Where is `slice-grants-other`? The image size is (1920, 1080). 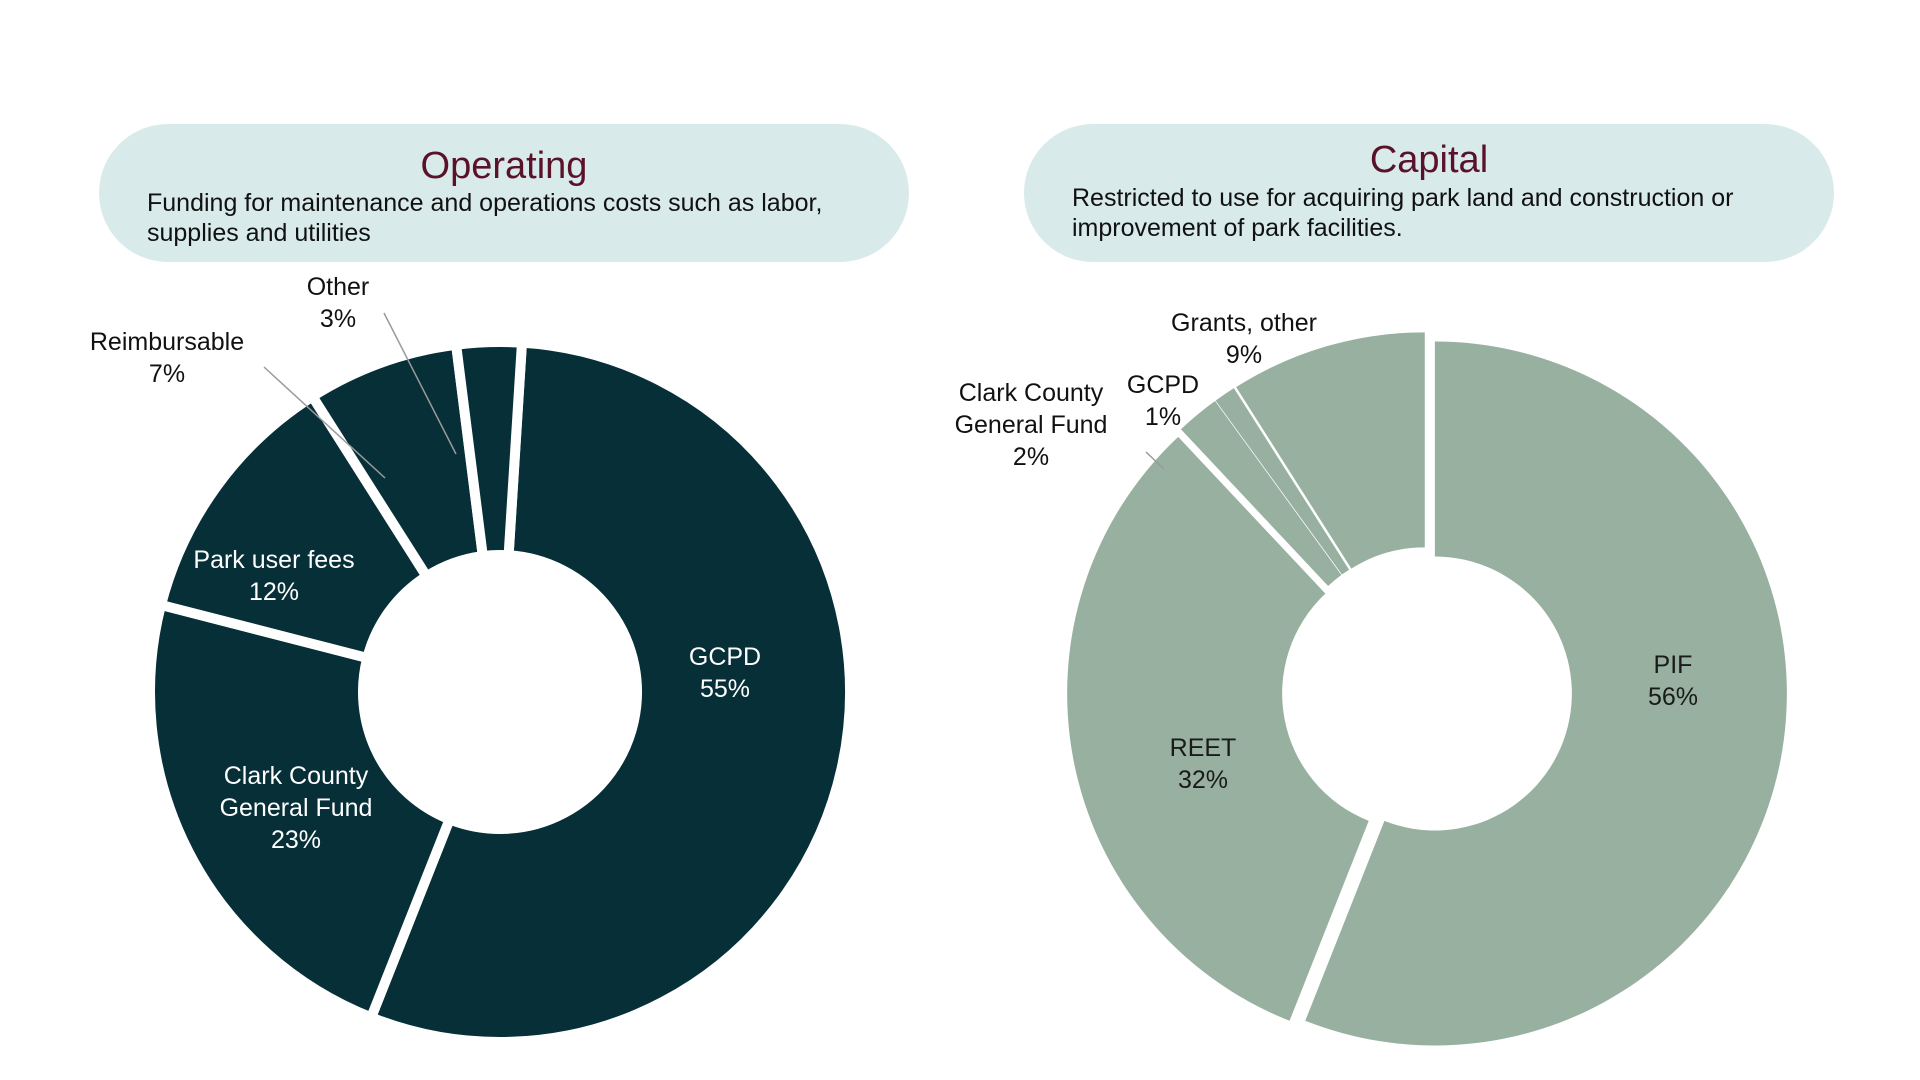
slice-grants-other is located at coordinates (1330, 450).